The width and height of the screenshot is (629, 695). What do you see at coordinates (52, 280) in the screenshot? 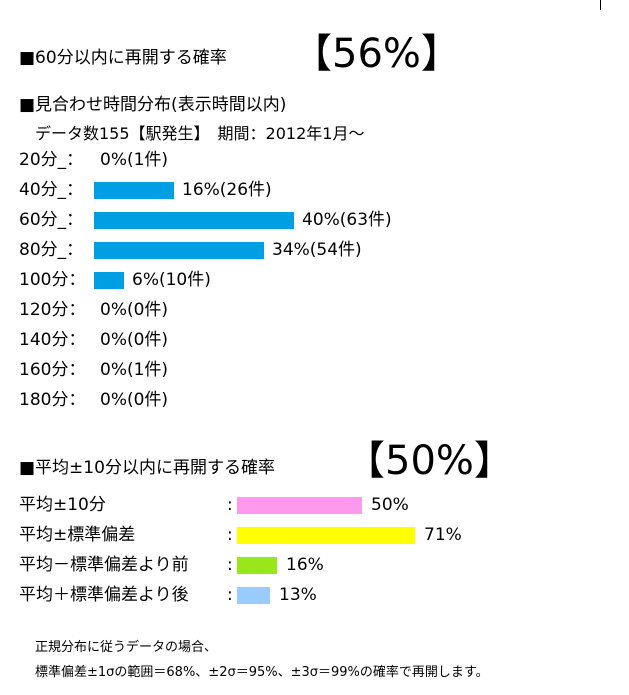
I see `histogram-category-label: 100分：` at bounding box center [52, 280].